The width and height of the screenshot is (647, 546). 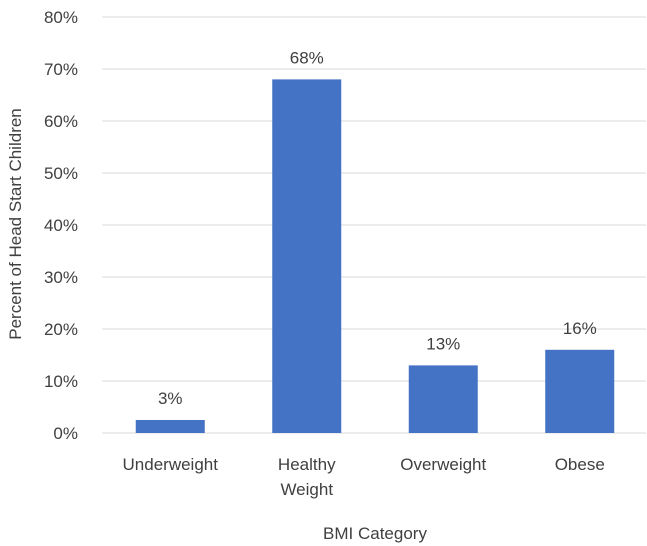 I want to click on y-tick-label: 50%, so click(x=61, y=173).